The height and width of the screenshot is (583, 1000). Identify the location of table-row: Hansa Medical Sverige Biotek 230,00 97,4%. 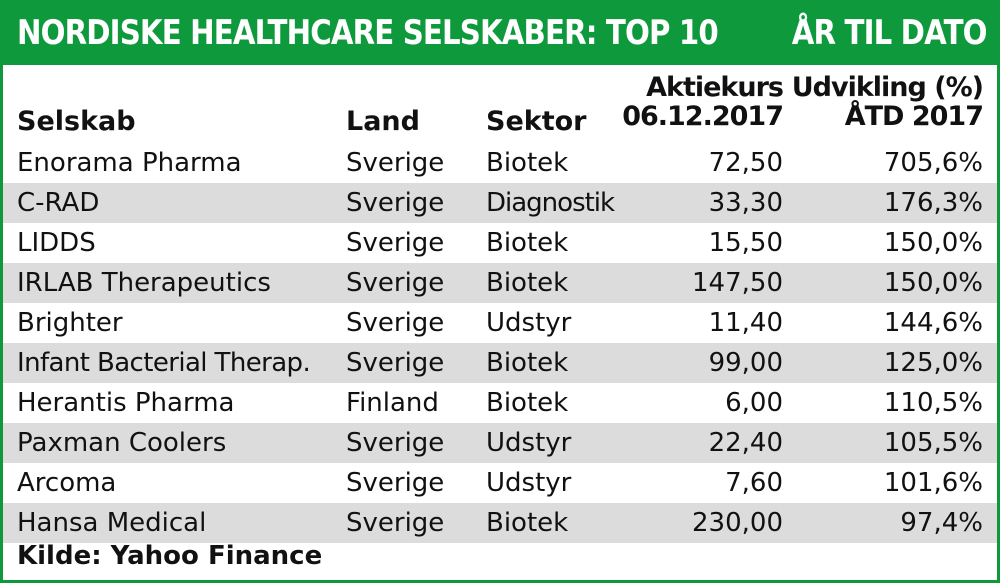
(500, 523).